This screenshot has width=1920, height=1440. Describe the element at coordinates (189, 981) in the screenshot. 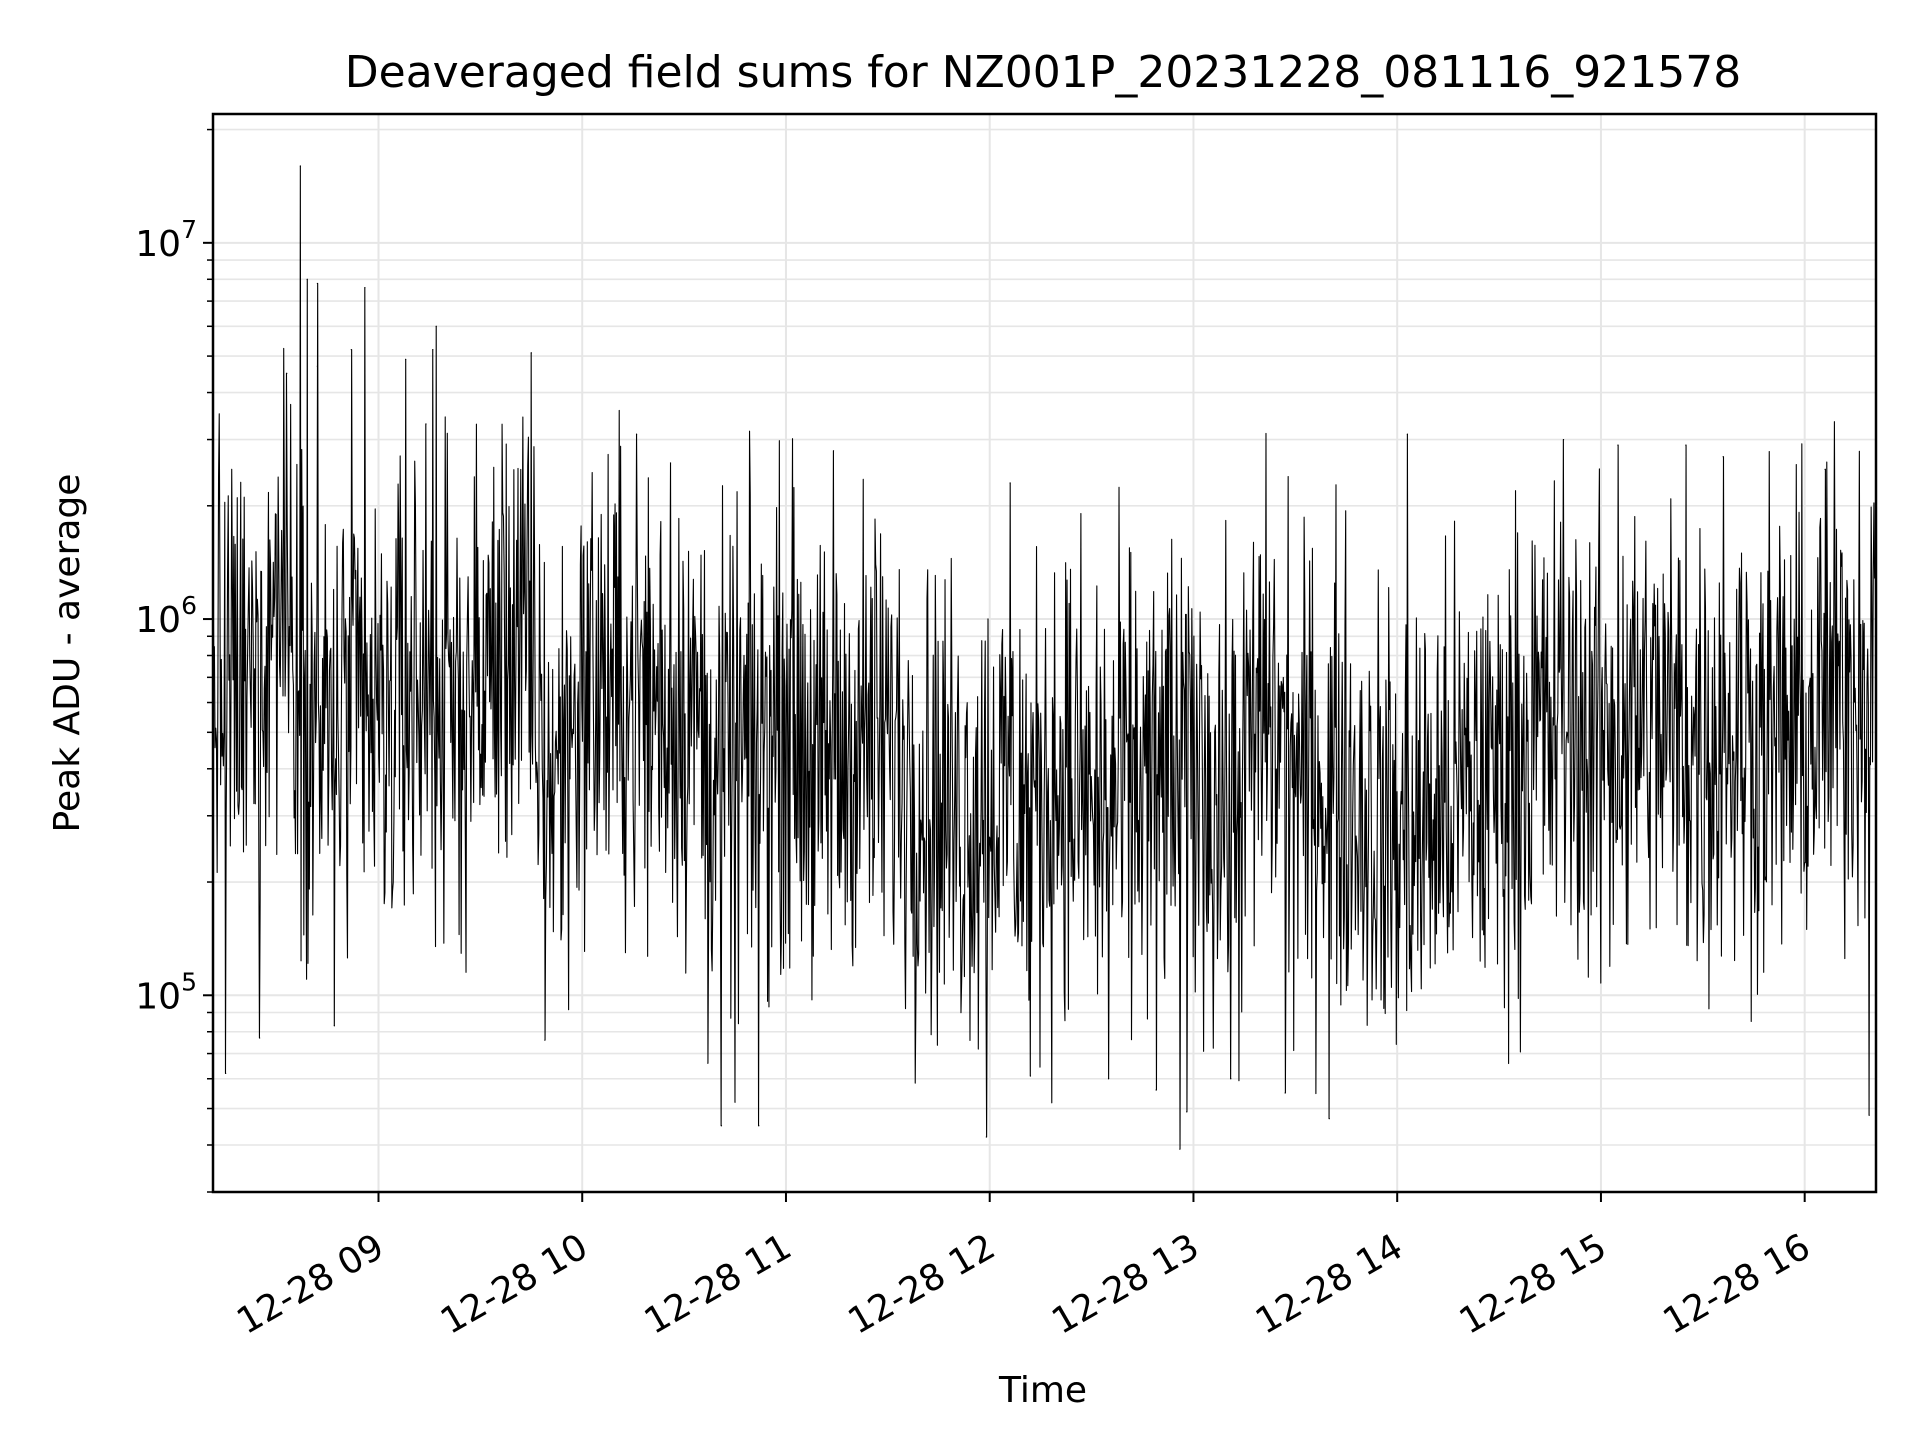

I see `y-tick-exponent: 5` at that location.